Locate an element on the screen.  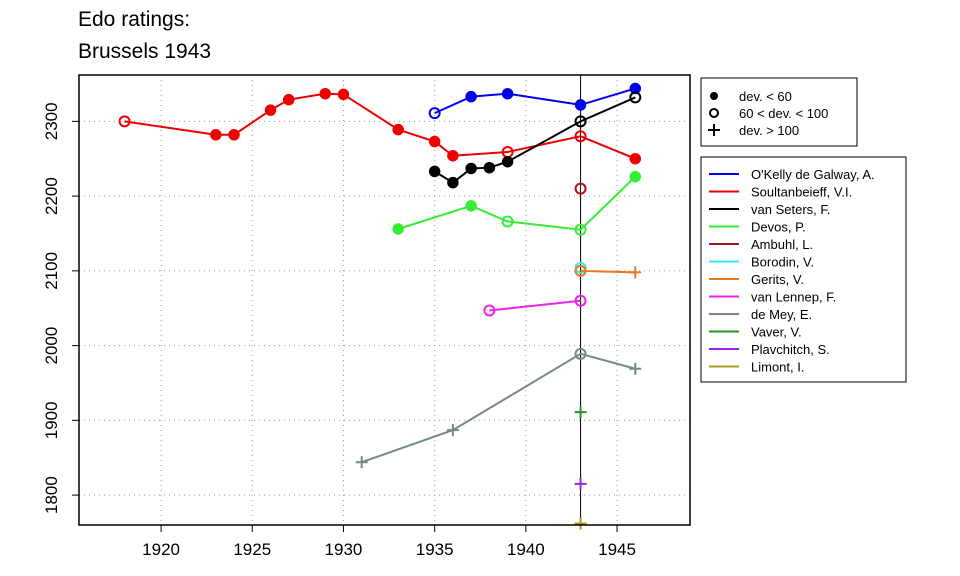
x-tick-label: 1945 is located at coordinates (617, 549).